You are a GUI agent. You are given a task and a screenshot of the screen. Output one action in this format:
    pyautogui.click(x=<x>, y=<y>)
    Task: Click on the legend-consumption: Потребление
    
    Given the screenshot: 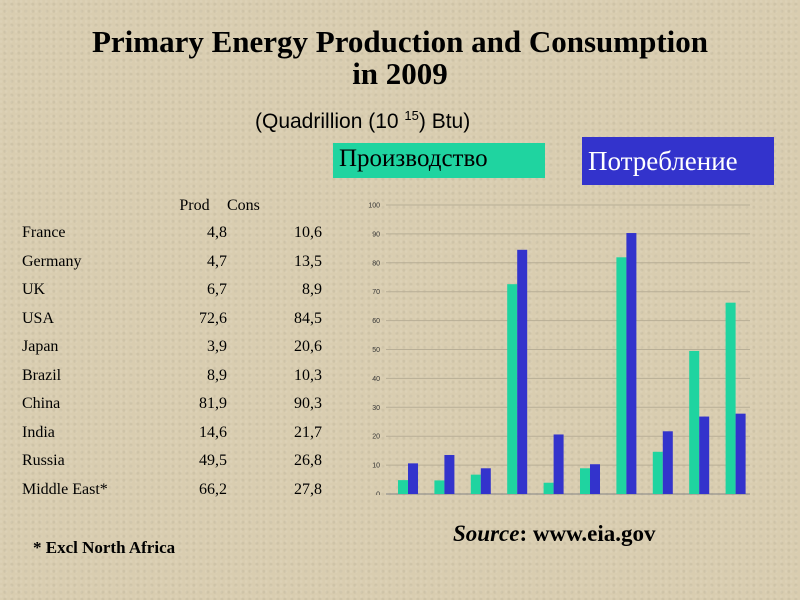 What is the action you would take?
    pyautogui.click(x=678, y=161)
    